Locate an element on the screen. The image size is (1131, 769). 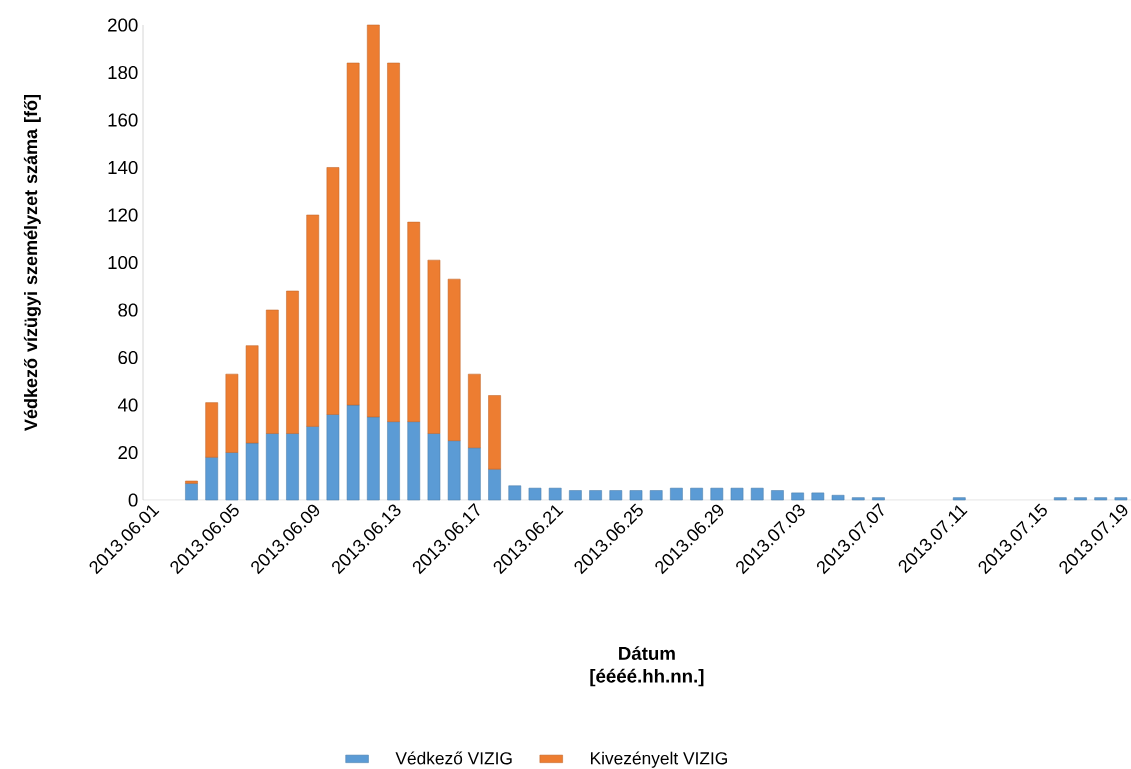
y-tick-label: 200 is located at coordinates (123, 25).